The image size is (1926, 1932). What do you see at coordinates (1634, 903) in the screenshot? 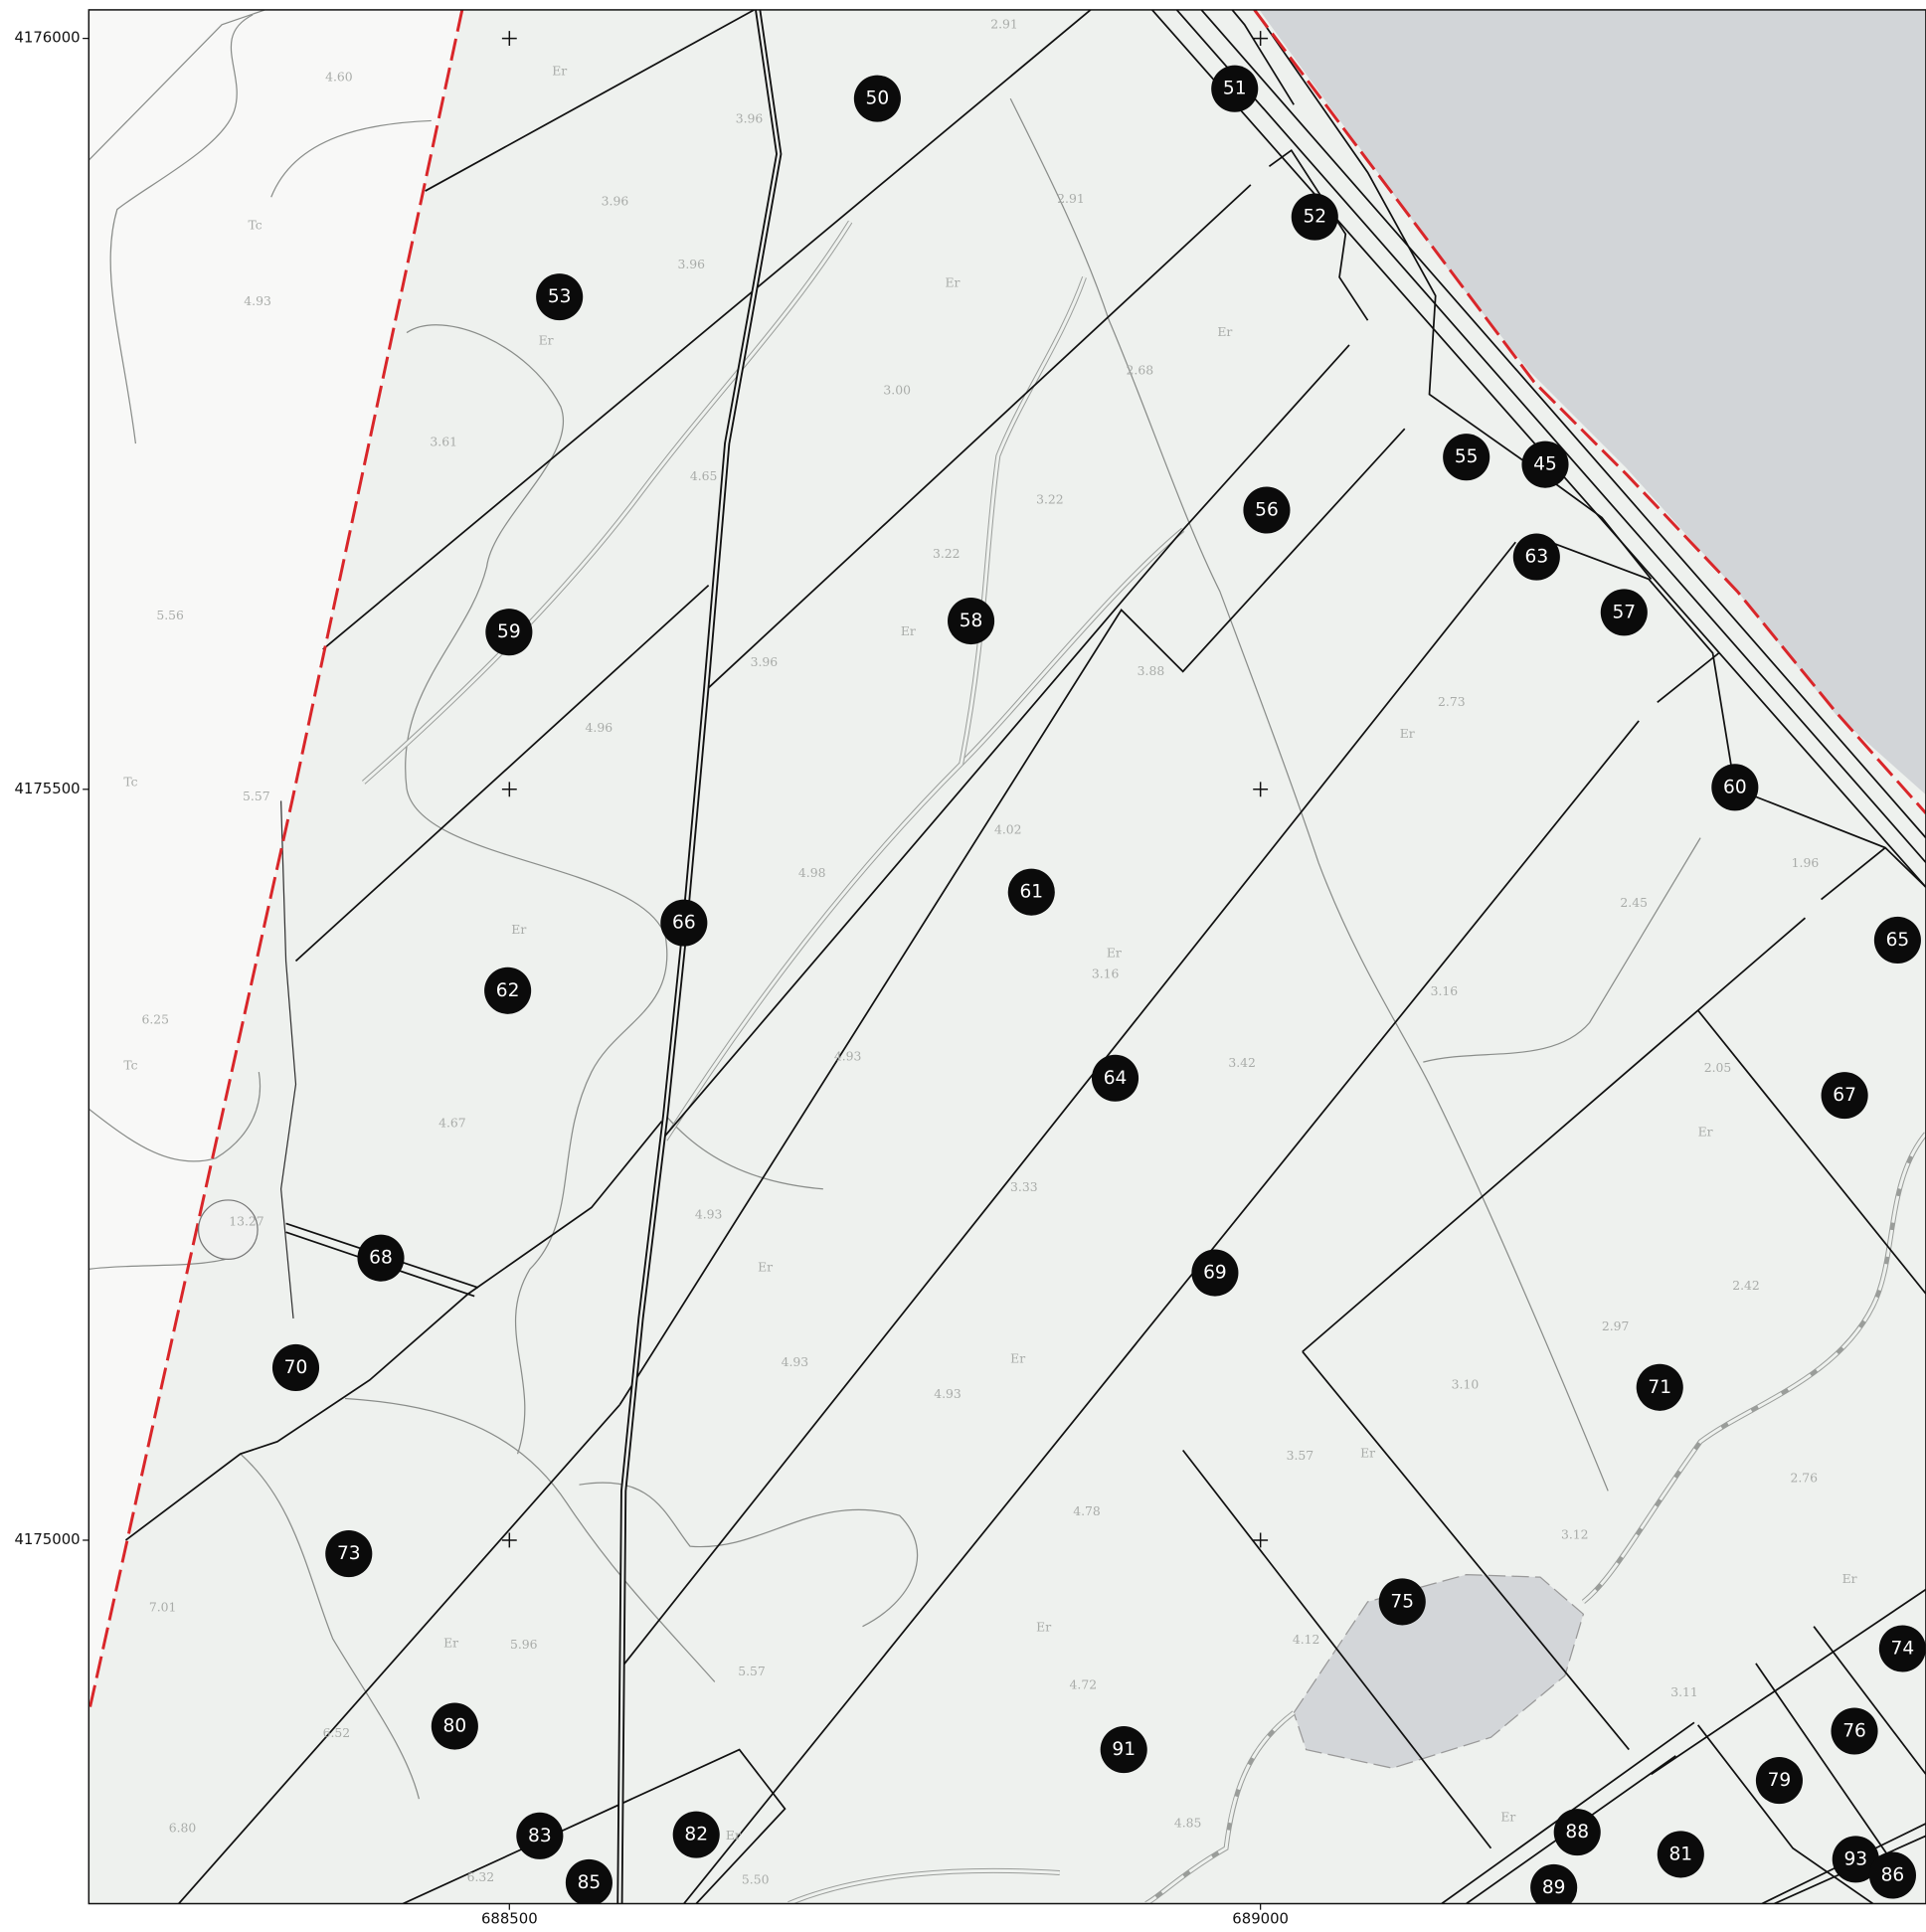
I see `map-label: 2.45` at bounding box center [1634, 903].